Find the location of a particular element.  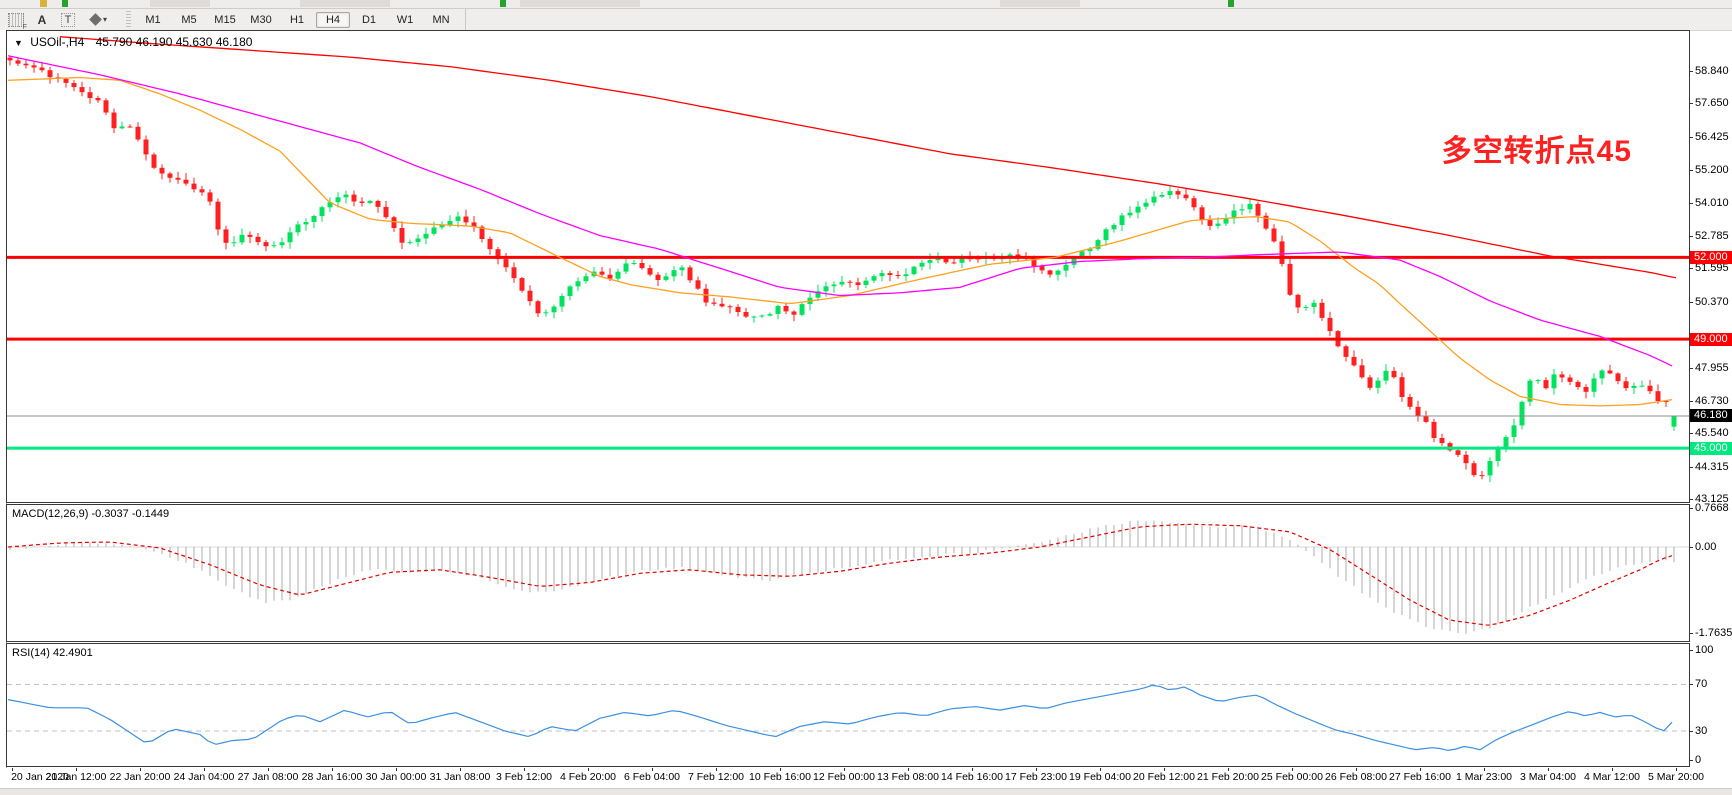

current-price-badge: 46.180 is located at coordinates (1711, 416).